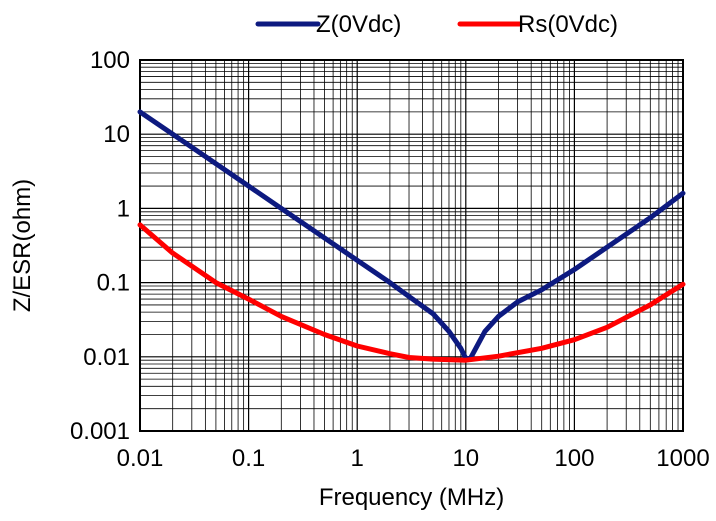 The height and width of the screenshot is (521, 716). Describe the element at coordinates (248, 458) in the screenshot. I see `x-tick-label: 0.1` at that location.